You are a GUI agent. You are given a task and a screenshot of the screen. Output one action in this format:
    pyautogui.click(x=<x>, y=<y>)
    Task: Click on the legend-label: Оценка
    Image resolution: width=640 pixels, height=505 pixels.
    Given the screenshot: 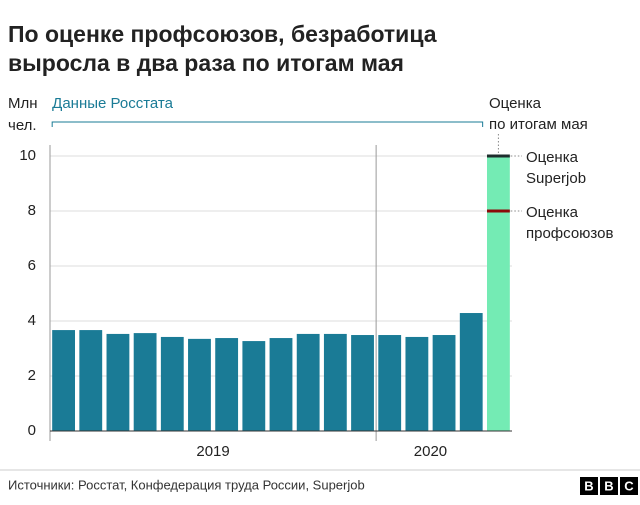 What is the action you would take?
    pyautogui.click(x=515, y=103)
    